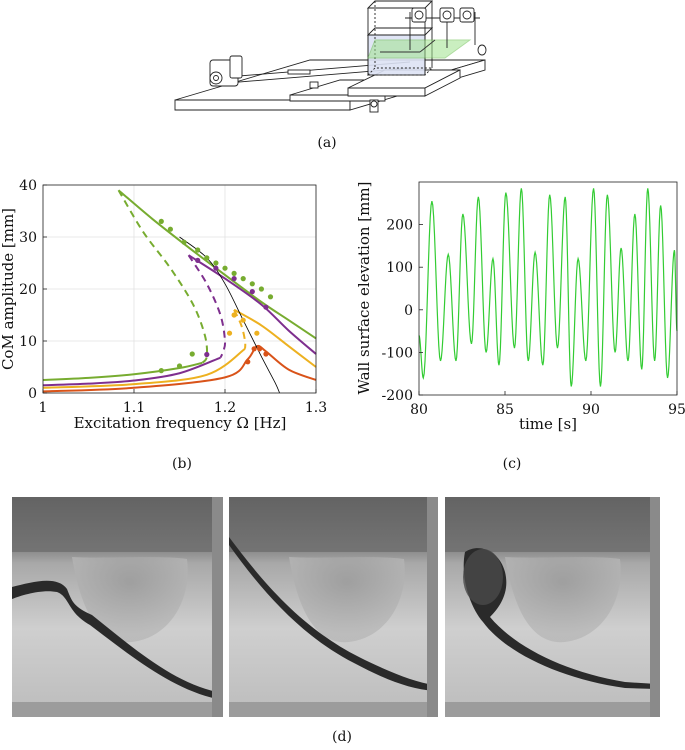  I want to click on series-green-curve-stable-upper, so click(217, 264).